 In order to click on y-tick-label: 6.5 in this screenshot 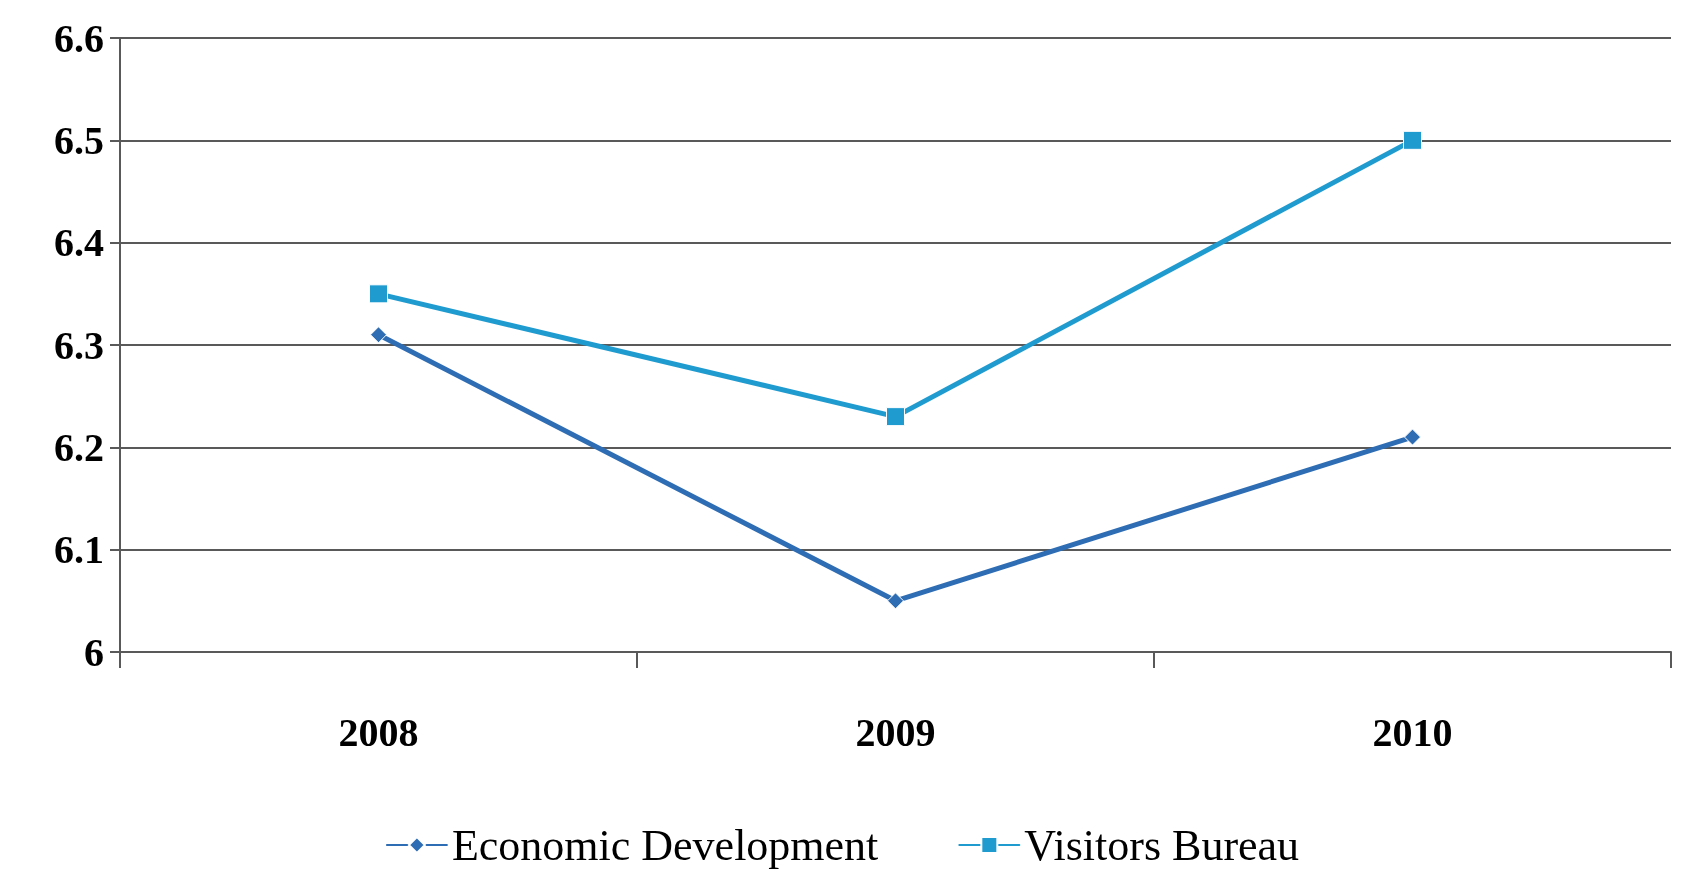, I will do `click(79, 140)`.